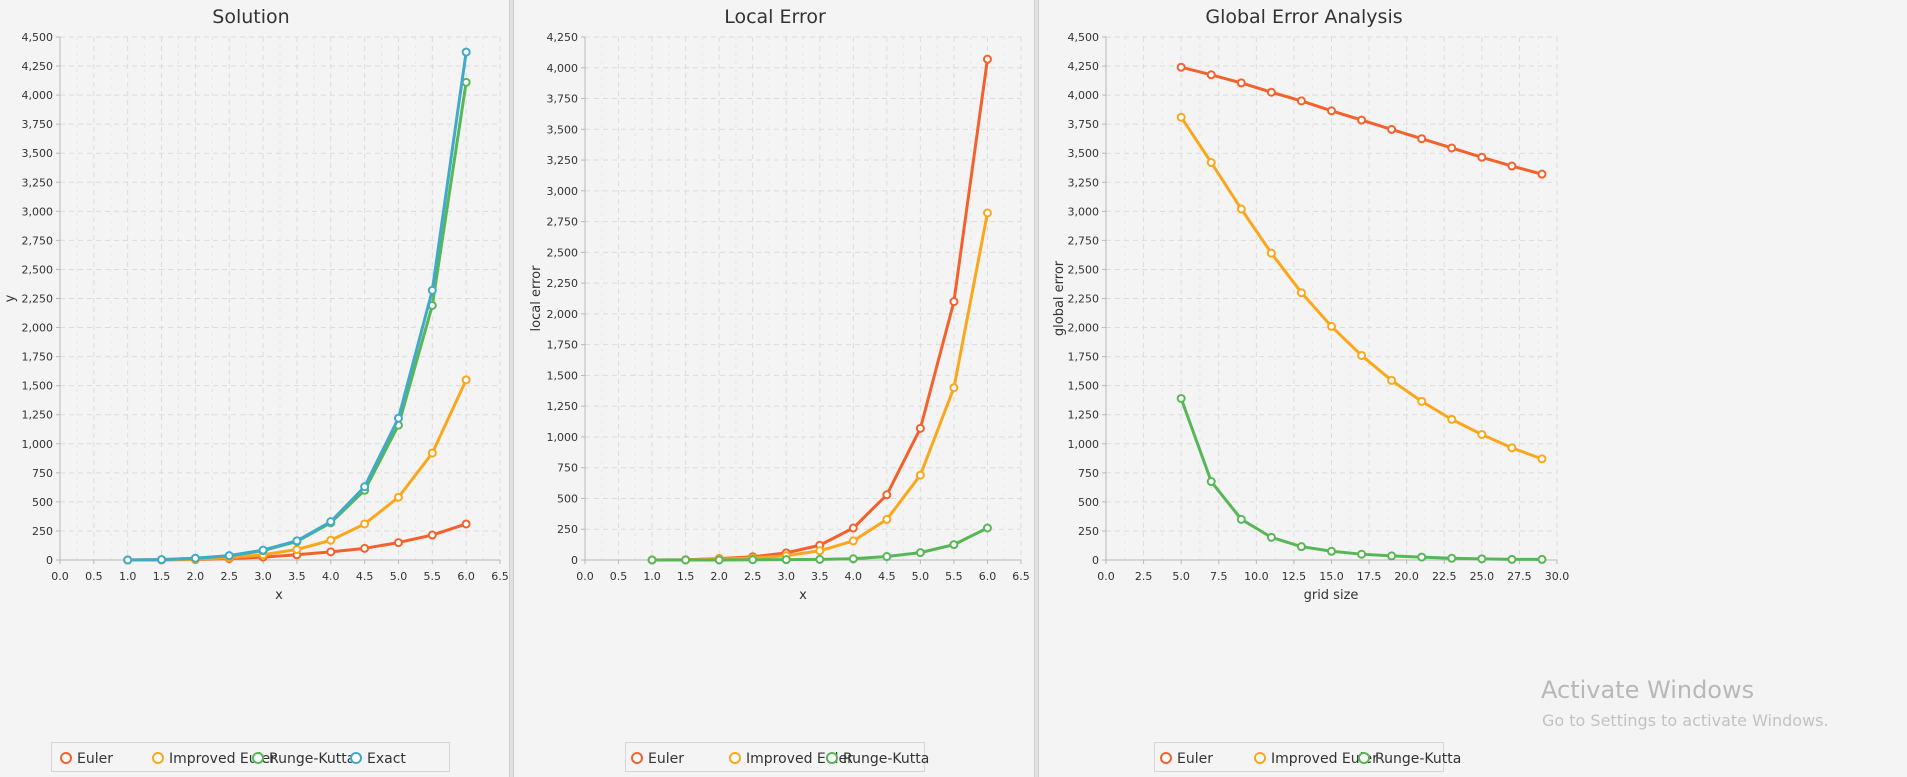 The height and width of the screenshot is (777, 1907). What do you see at coordinates (1095, 560) in the screenshot?
I see `y-tick-label: 0` at bounding box center [1095, 560].